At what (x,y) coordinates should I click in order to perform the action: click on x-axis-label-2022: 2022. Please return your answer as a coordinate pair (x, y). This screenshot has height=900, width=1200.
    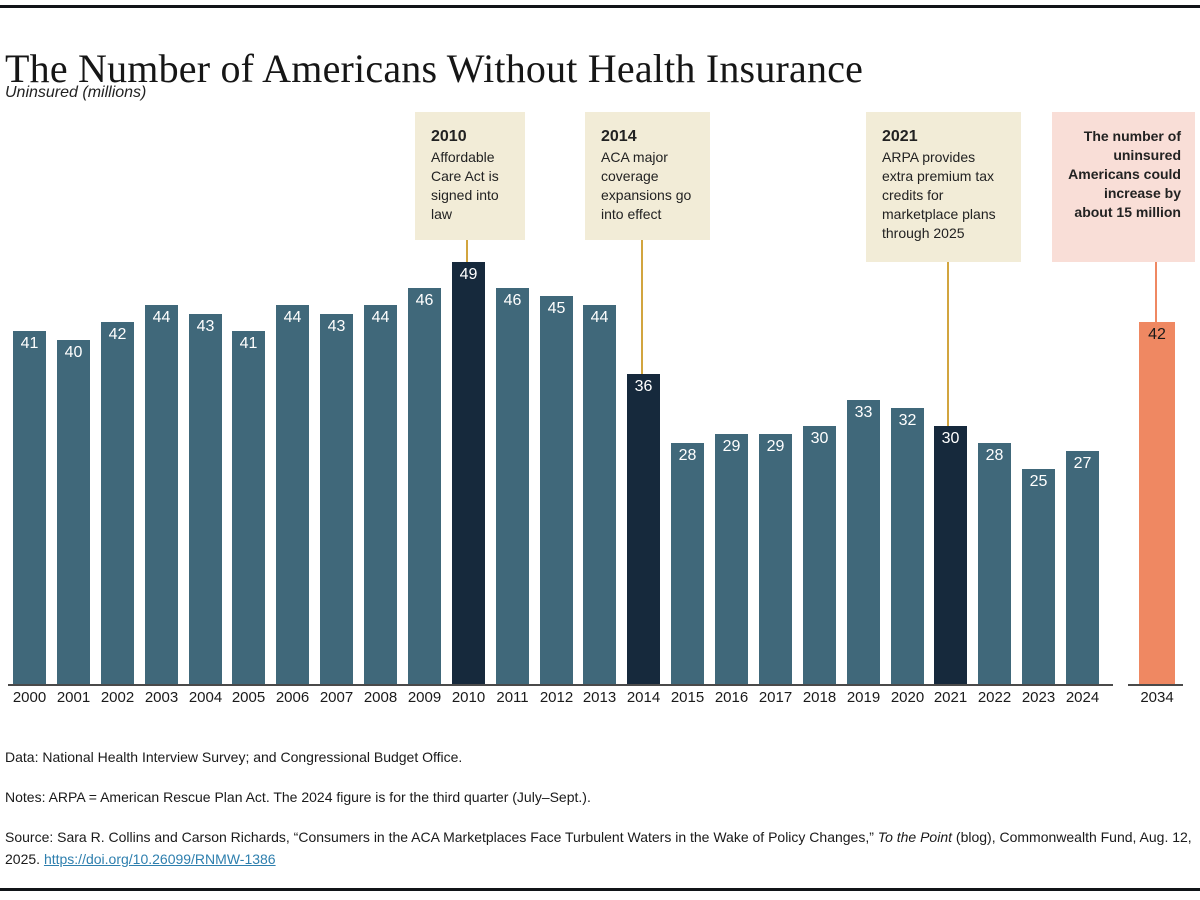
    Looking at the image, I should click on (994, 697).